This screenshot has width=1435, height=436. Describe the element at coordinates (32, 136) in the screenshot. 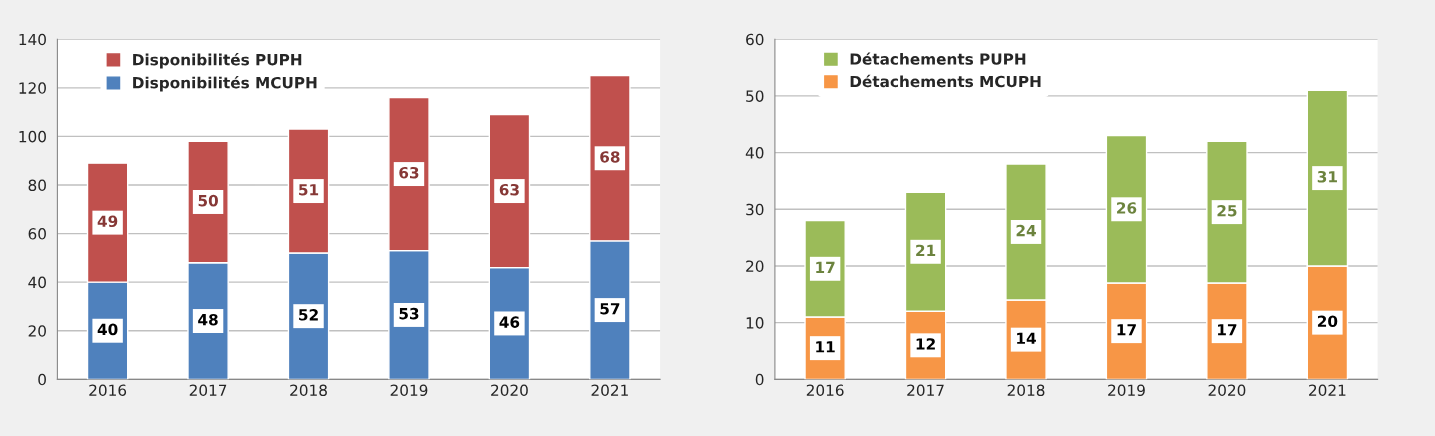

I see `y-tick-label: 100` at that location.